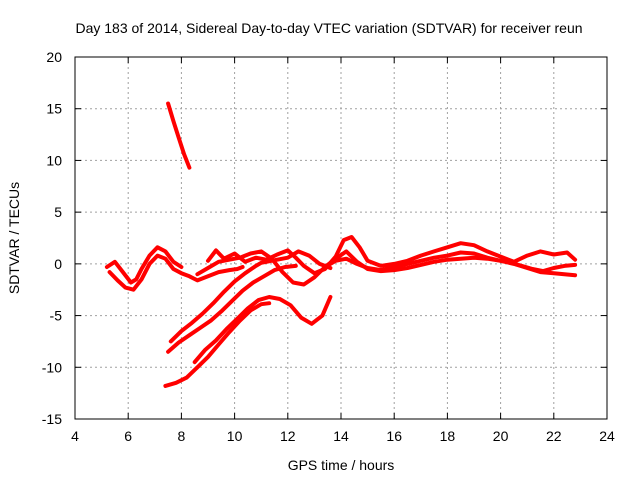 The height and width of the screenshot is (480, 640). What do you see at coordinates (56, 316) in the screenshot?
I see `y-tick-label: -5` at bounding box center [56, 316].